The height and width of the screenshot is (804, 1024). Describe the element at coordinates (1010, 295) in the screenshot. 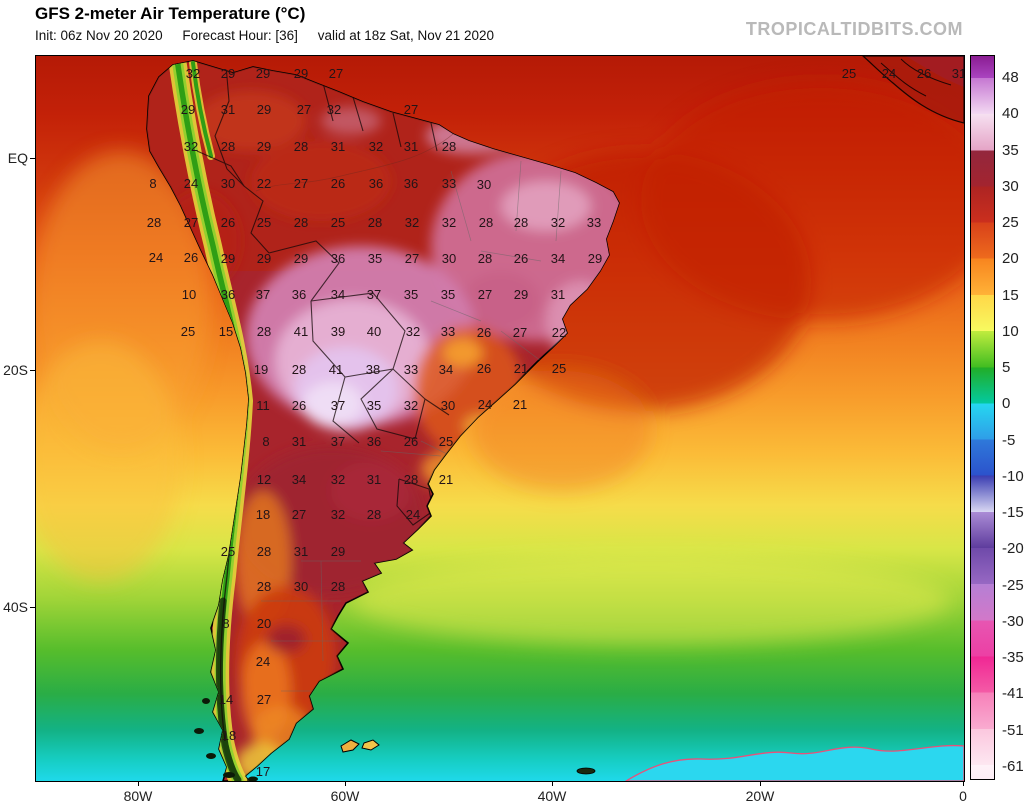

I see `colorbar-tick-label: 15` at that location.